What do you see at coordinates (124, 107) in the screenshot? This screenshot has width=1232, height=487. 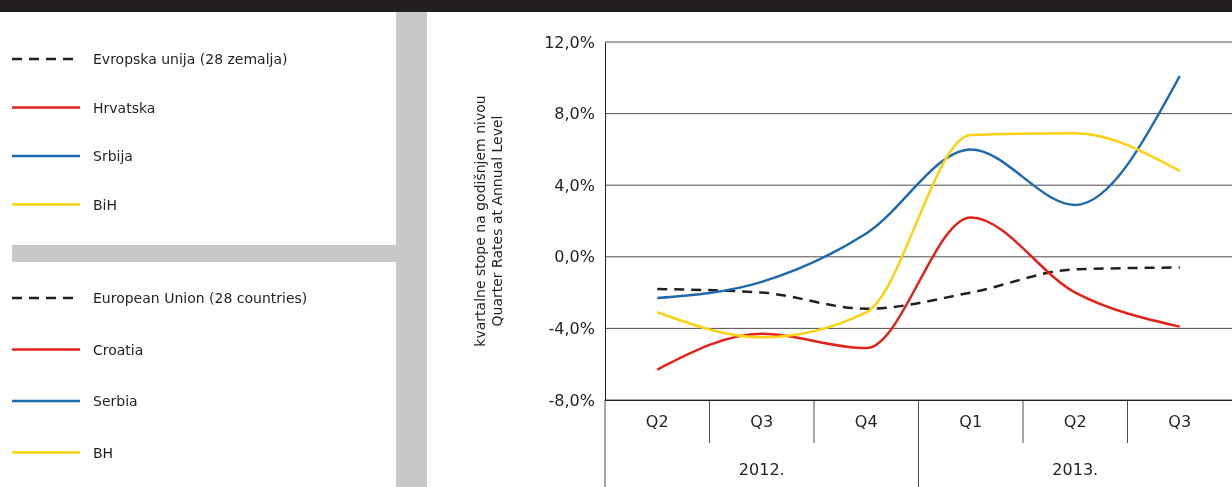 I see `legend-label: Hrvatska` at bounding box center [124, 107].